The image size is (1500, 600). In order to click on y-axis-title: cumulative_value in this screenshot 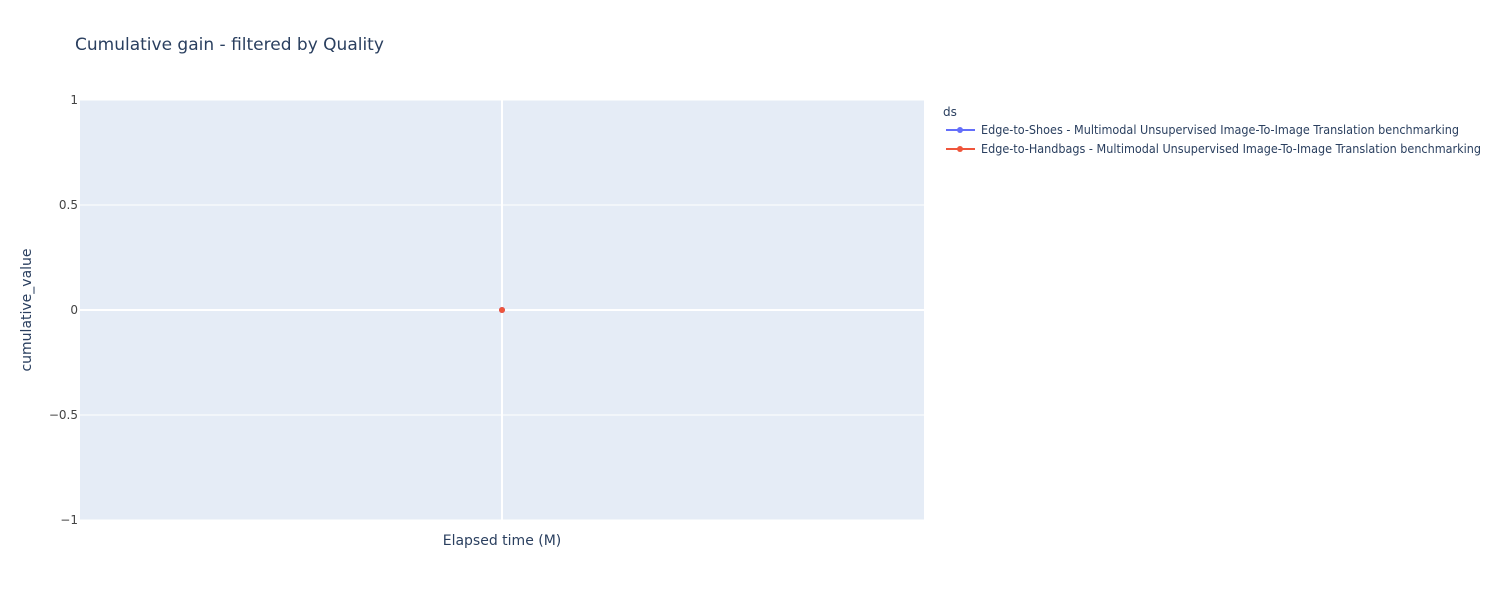, I will do `click(27, 309)`.